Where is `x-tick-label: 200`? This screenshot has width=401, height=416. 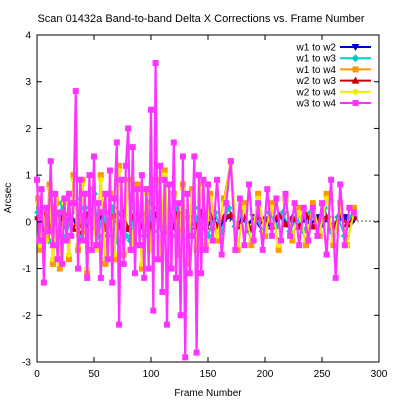 x-tick-label: 200 is located at coordinates (265, 374).